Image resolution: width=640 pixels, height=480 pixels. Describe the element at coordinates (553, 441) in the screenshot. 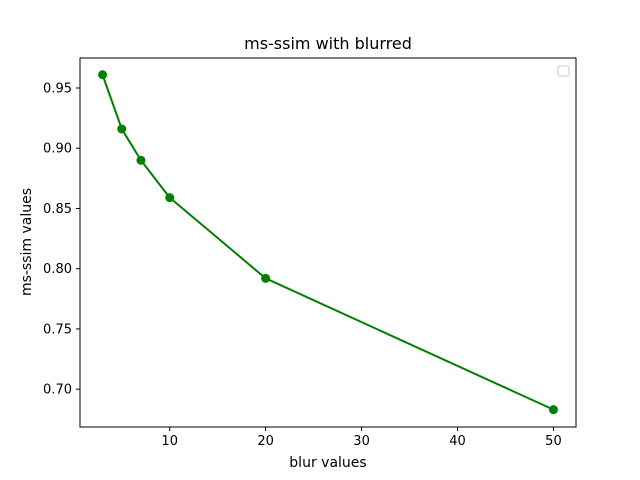

I see `x-tick-label: 50` at that location.